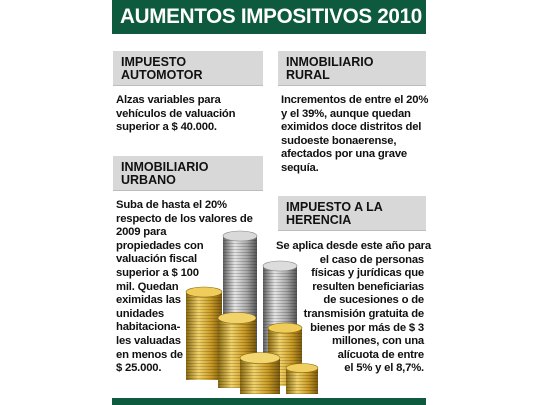 The image size is (540, 405). I want to click on text-line: superior a $ 100, so click(157, 272).